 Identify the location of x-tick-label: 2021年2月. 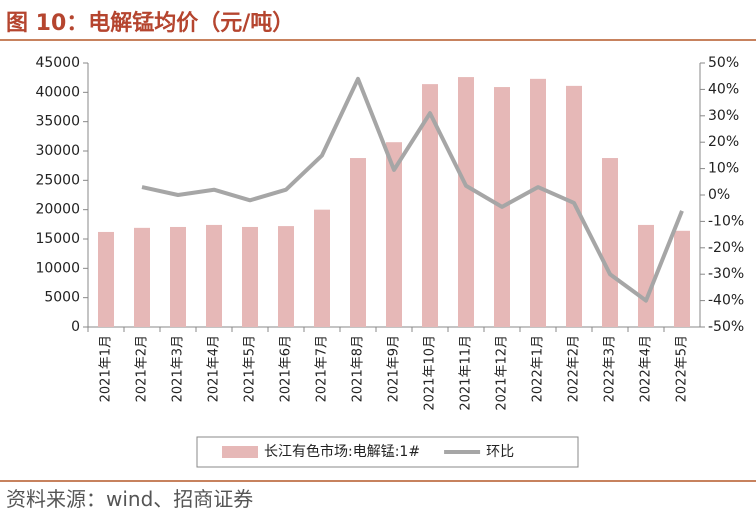
(142, 368).